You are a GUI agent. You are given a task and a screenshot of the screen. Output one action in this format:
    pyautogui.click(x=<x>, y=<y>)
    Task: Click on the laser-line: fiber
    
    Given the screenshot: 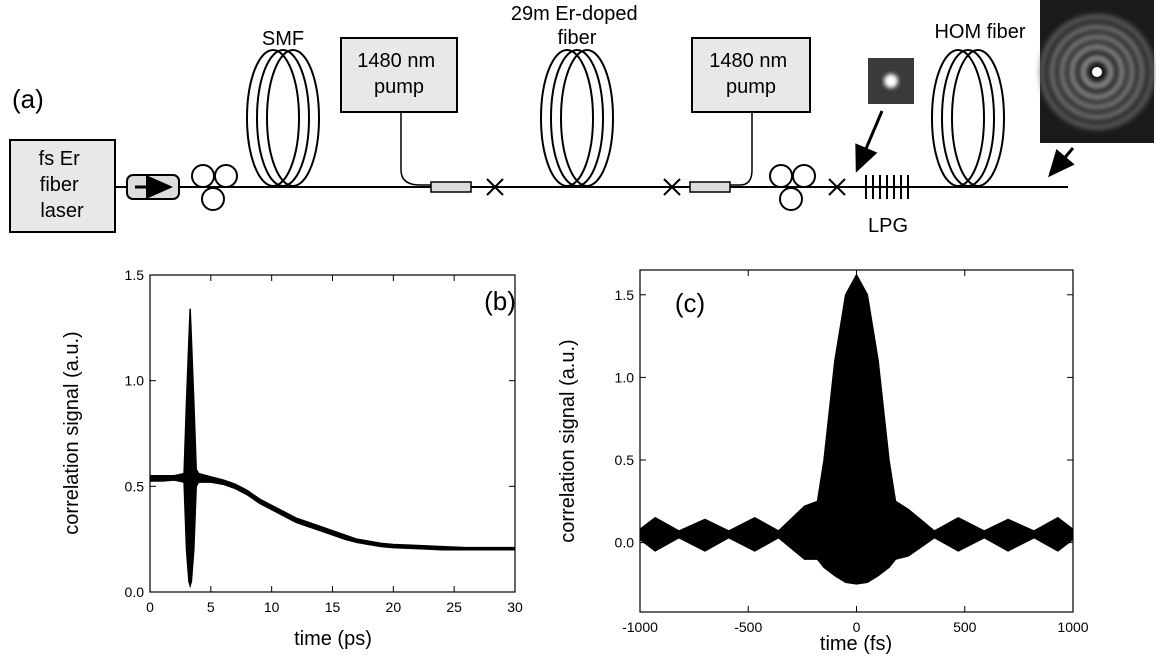 What is the action you would take?
    pyautogui.click(x=59, y=185)
    